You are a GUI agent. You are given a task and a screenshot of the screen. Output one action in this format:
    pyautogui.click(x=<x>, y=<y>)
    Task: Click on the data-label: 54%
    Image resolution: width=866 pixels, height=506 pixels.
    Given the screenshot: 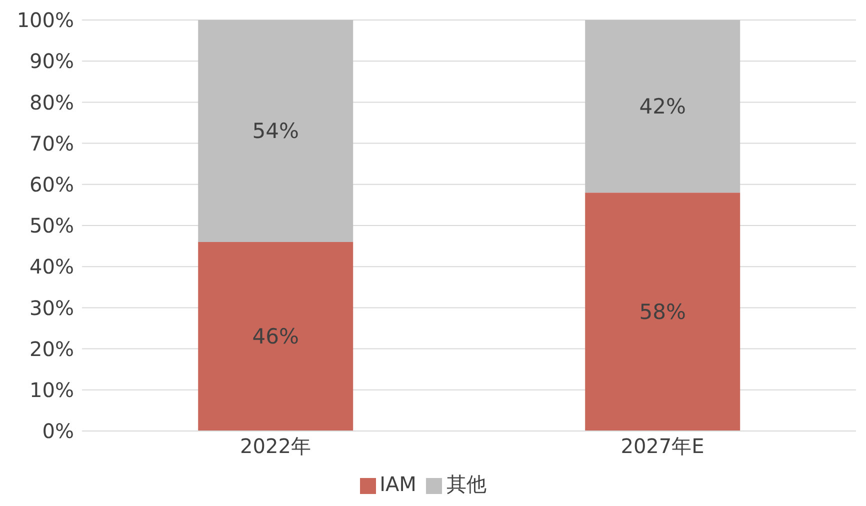 What is the action you would take?
    pyautogui.click(x=275, y=130)
    